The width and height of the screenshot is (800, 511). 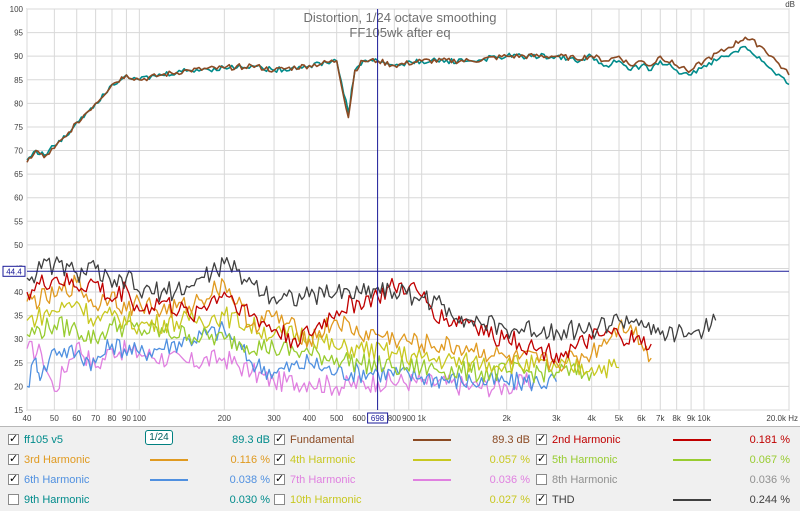 What do you see at coordinates (54, 418) in the screenshot?
I see `x-tick-label: 50` at bounding box center [54, 418].